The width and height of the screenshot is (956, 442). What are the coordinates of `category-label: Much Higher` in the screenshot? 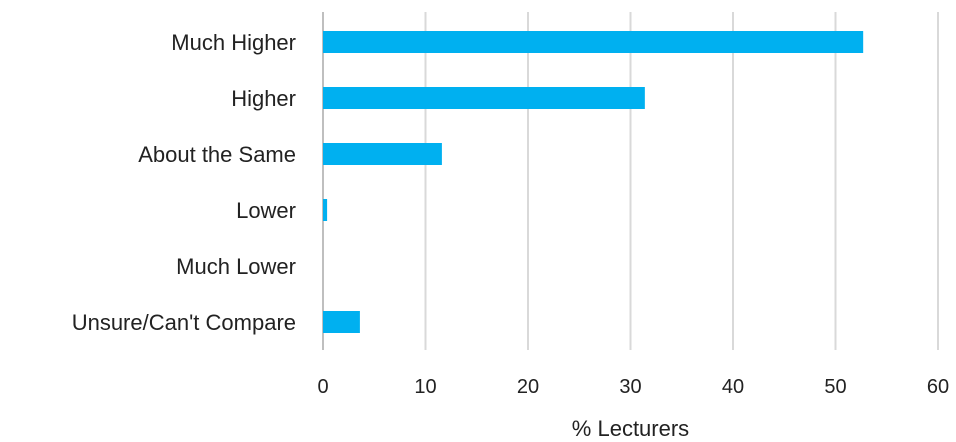 It's located at (233, 42).